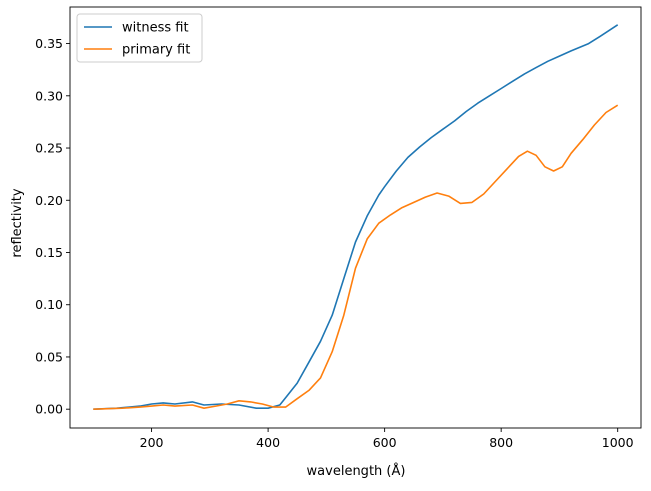 The height and width of the screenshot is (491, 651). What do you see at coordinates (618, 442) in the screenshot?
I see `x-tick-label: 1000` at bounding box center [618, 442].